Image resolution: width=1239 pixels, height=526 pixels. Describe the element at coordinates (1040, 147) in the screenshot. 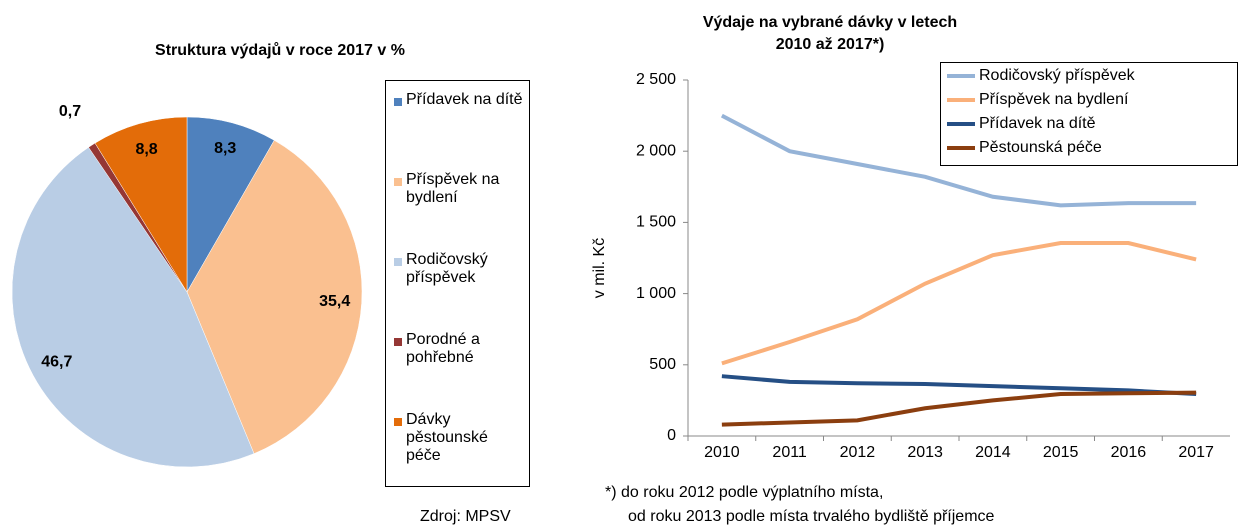

I see `legend-label: Pěstounská péče` at that location.